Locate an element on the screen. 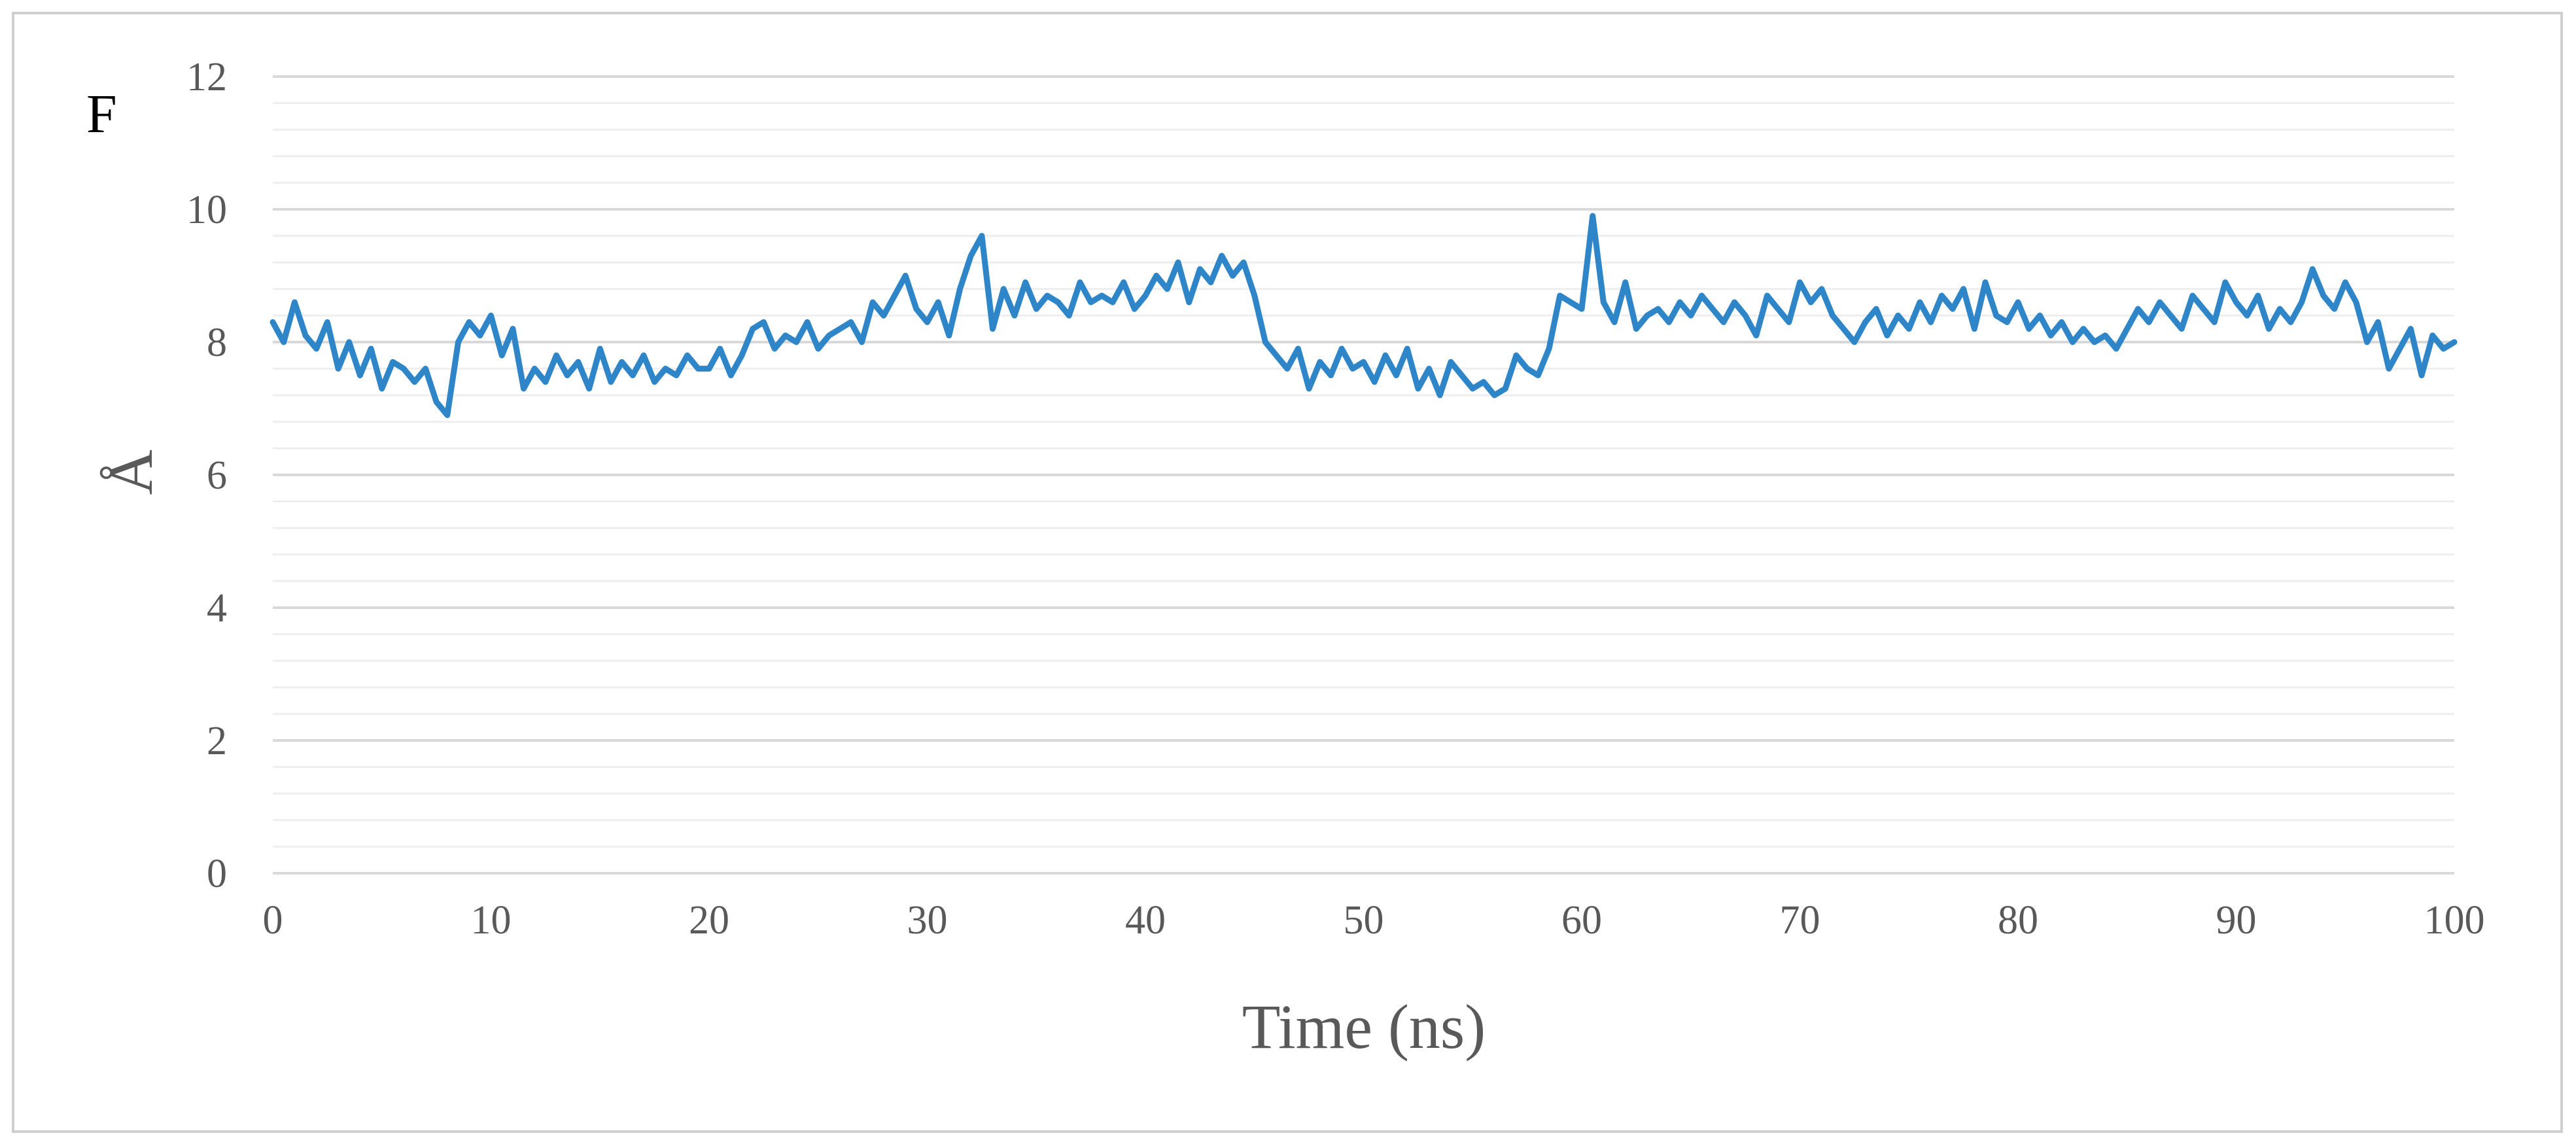  x-tick-label: 80 is located at coordinates (2018, 920).